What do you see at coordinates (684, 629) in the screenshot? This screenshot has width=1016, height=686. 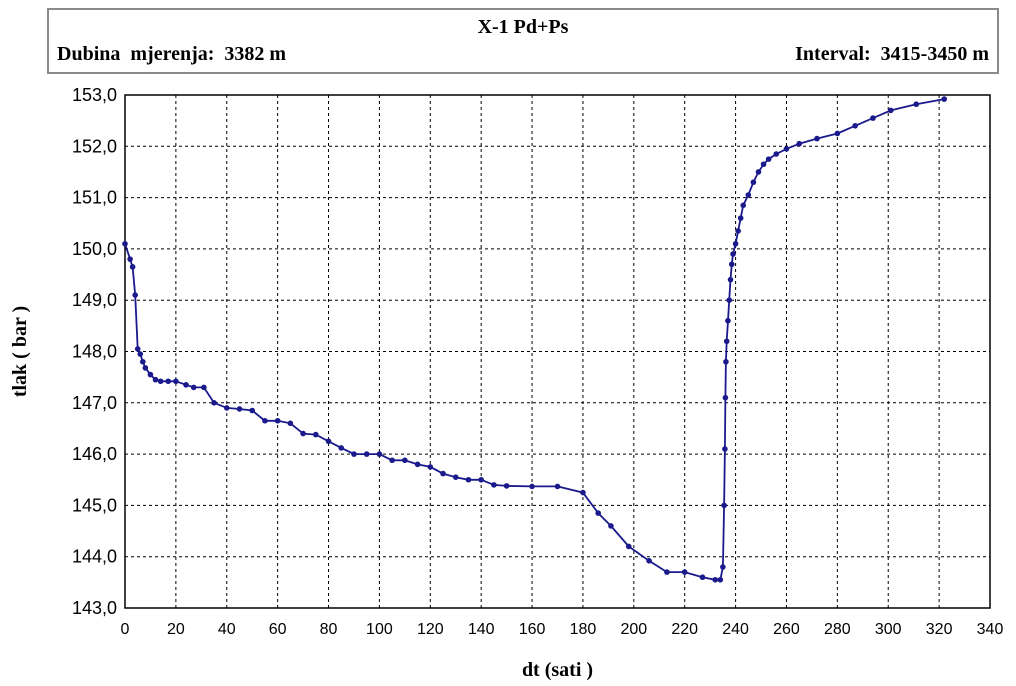 I see `x-tick-label: 220` at bounding box center [684, 629].